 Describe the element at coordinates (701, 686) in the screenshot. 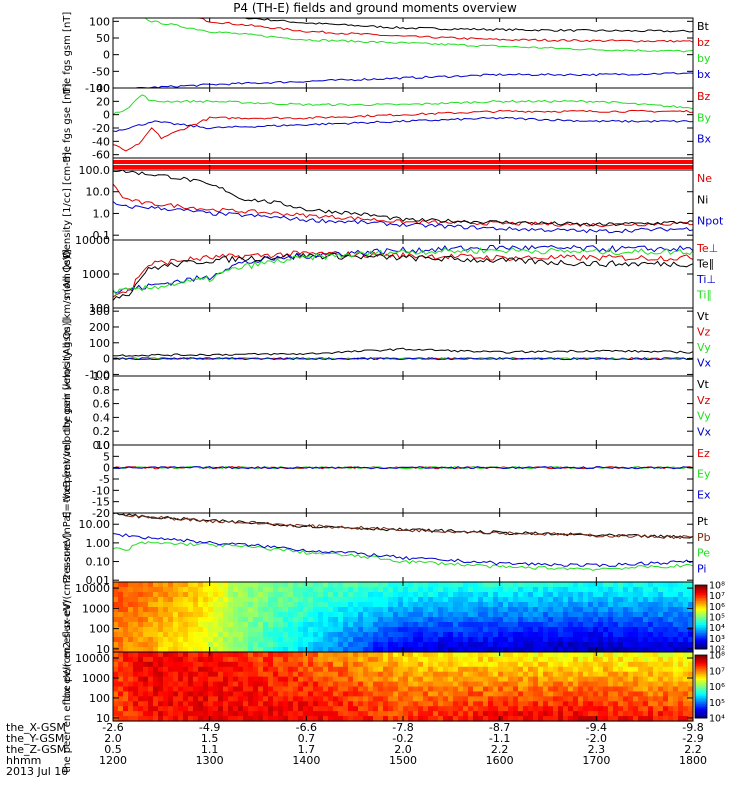

I see `colorbar-frame` at that location.